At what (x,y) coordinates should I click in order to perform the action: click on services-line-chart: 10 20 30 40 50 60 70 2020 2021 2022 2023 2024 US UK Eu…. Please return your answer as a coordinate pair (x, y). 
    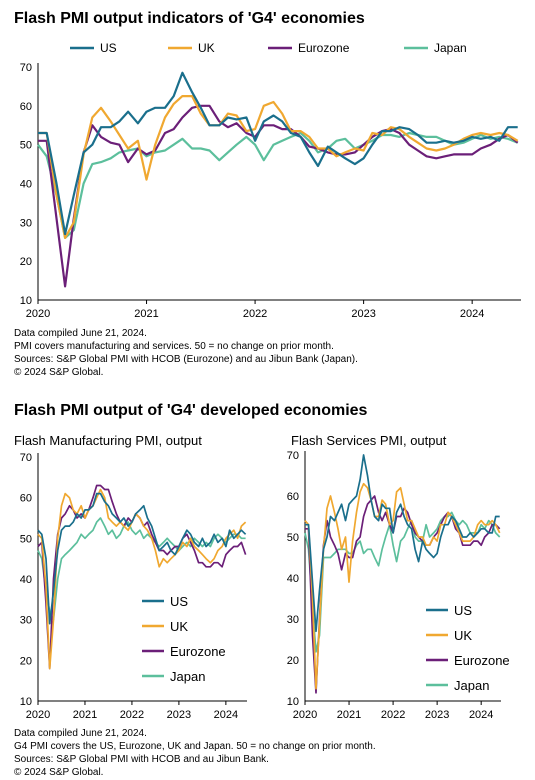
    Looking at the image, I should click on (398, 585).